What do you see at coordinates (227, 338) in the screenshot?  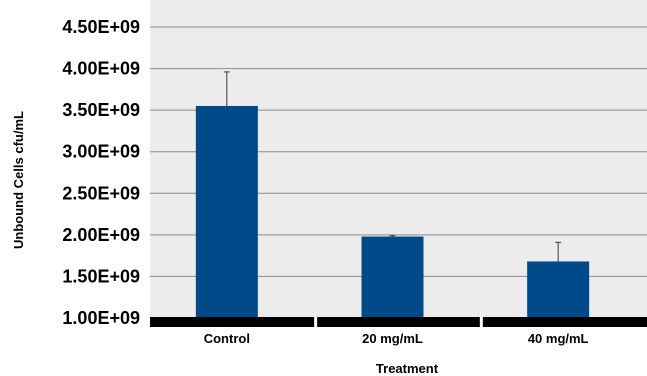 I see `x-category-label: Control` at bounding box center [227, 338].